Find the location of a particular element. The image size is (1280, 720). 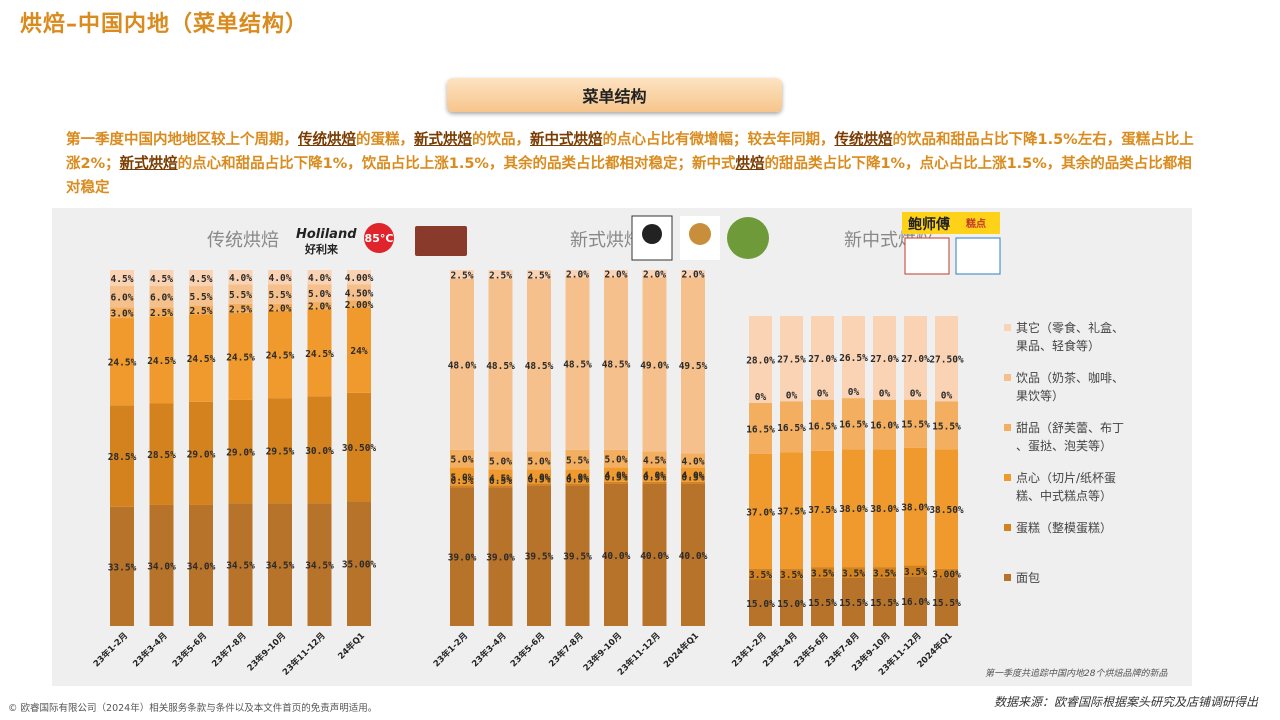

legend-label: 甜品（舒芙蕾、布丁 is located at coordinates (1070, 428).